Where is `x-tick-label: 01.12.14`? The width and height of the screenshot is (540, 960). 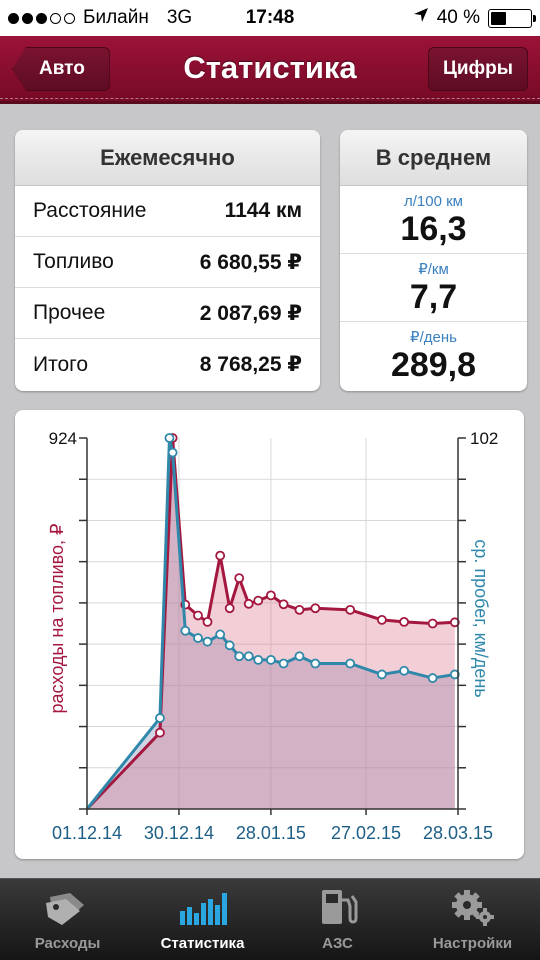 x-tick-label: 01.12.14 is located at coordinates (87, 833).